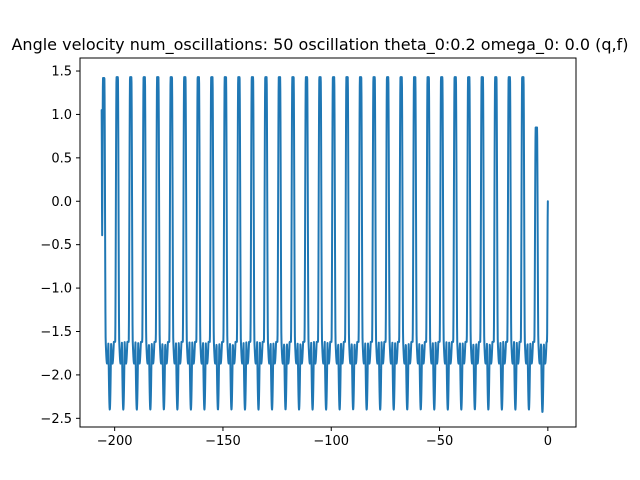 Image resolution: width=640 pixels, height=480 pixels. I want to click on y-tick-label: −1.0, so click(56, 289).